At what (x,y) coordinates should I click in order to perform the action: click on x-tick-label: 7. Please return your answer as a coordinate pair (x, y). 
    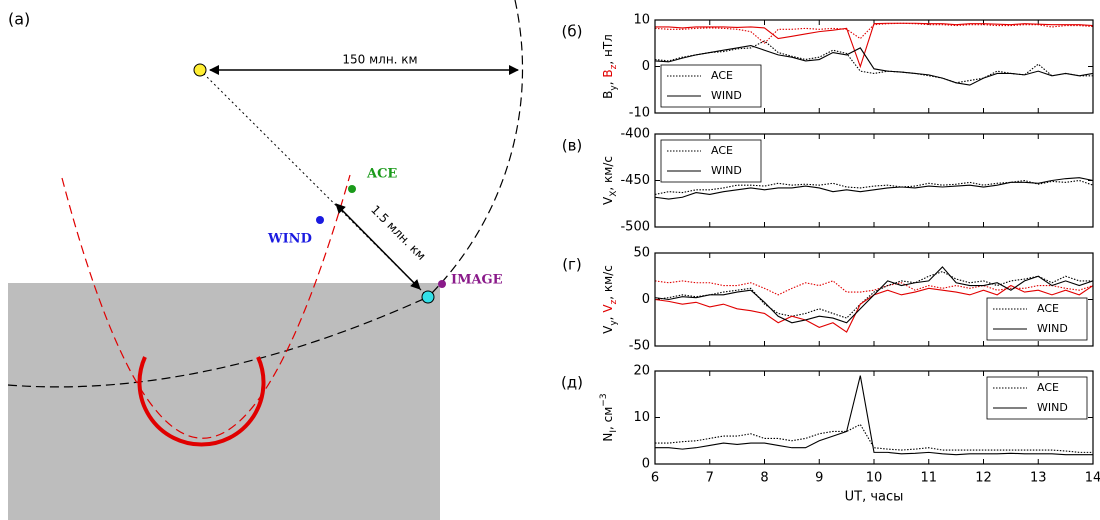
    Looking at the image, I should click on (710, 478).